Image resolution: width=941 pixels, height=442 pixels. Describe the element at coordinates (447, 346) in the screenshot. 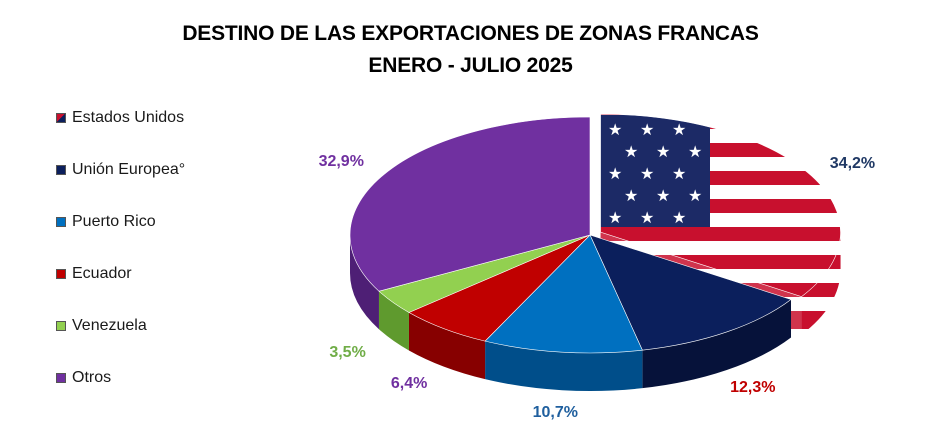

I see `pie-slice-side-ecuador` at that location.